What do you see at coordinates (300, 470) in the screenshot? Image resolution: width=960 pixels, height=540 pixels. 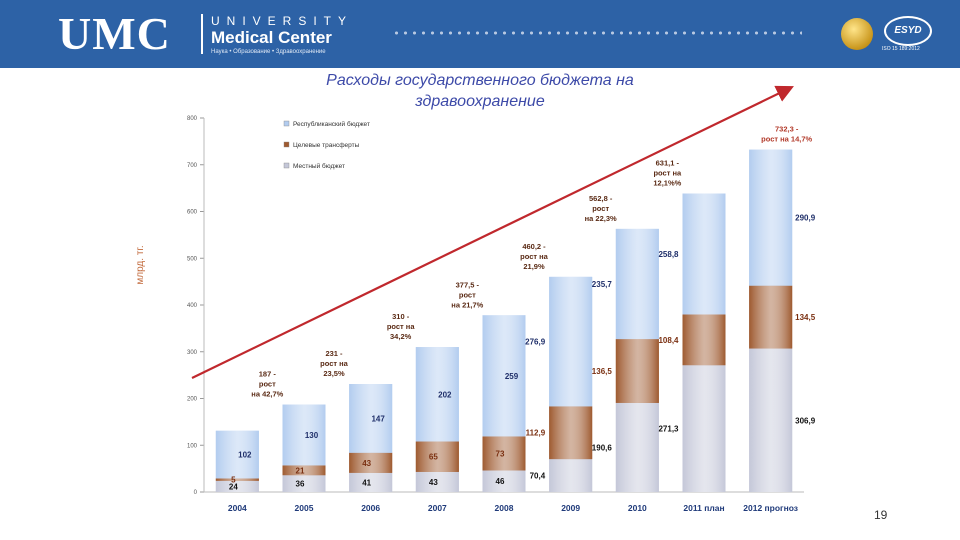 I see `data-label: 21` at bounding box center [300, 470].